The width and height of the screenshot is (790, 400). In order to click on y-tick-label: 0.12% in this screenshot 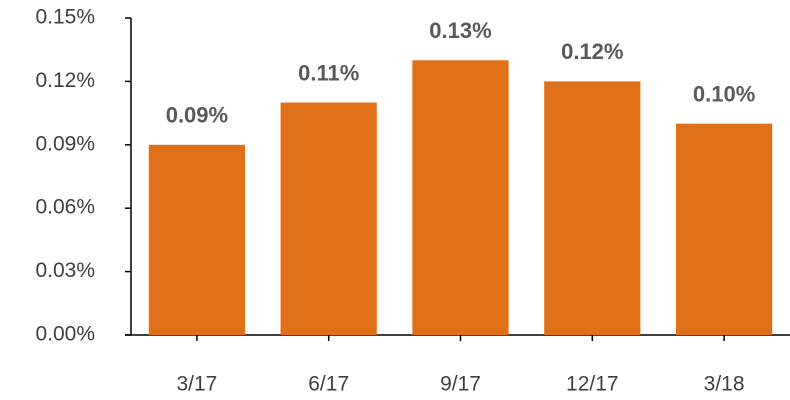, I will do `click(65, 80)`.